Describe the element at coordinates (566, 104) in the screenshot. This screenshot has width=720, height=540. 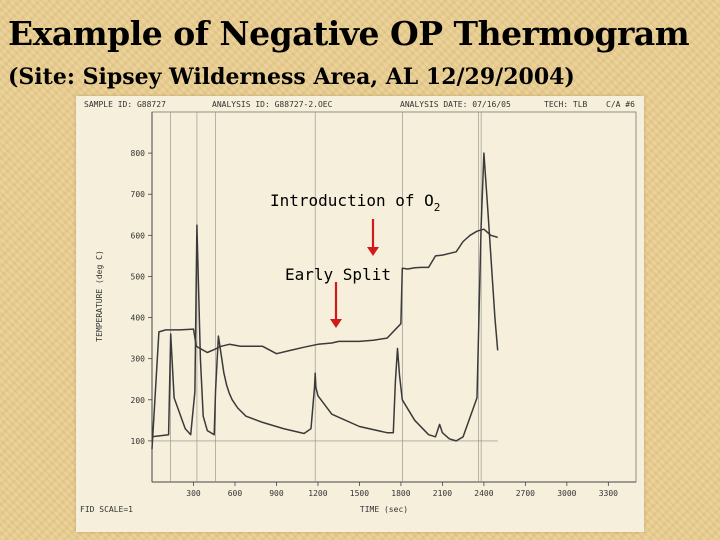
I see `header-tech: TECH: TLB` at that location.